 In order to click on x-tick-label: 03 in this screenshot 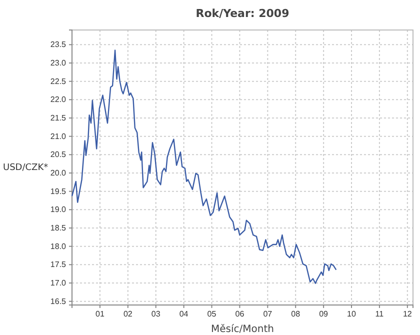, I will do `click(156, 314)`.